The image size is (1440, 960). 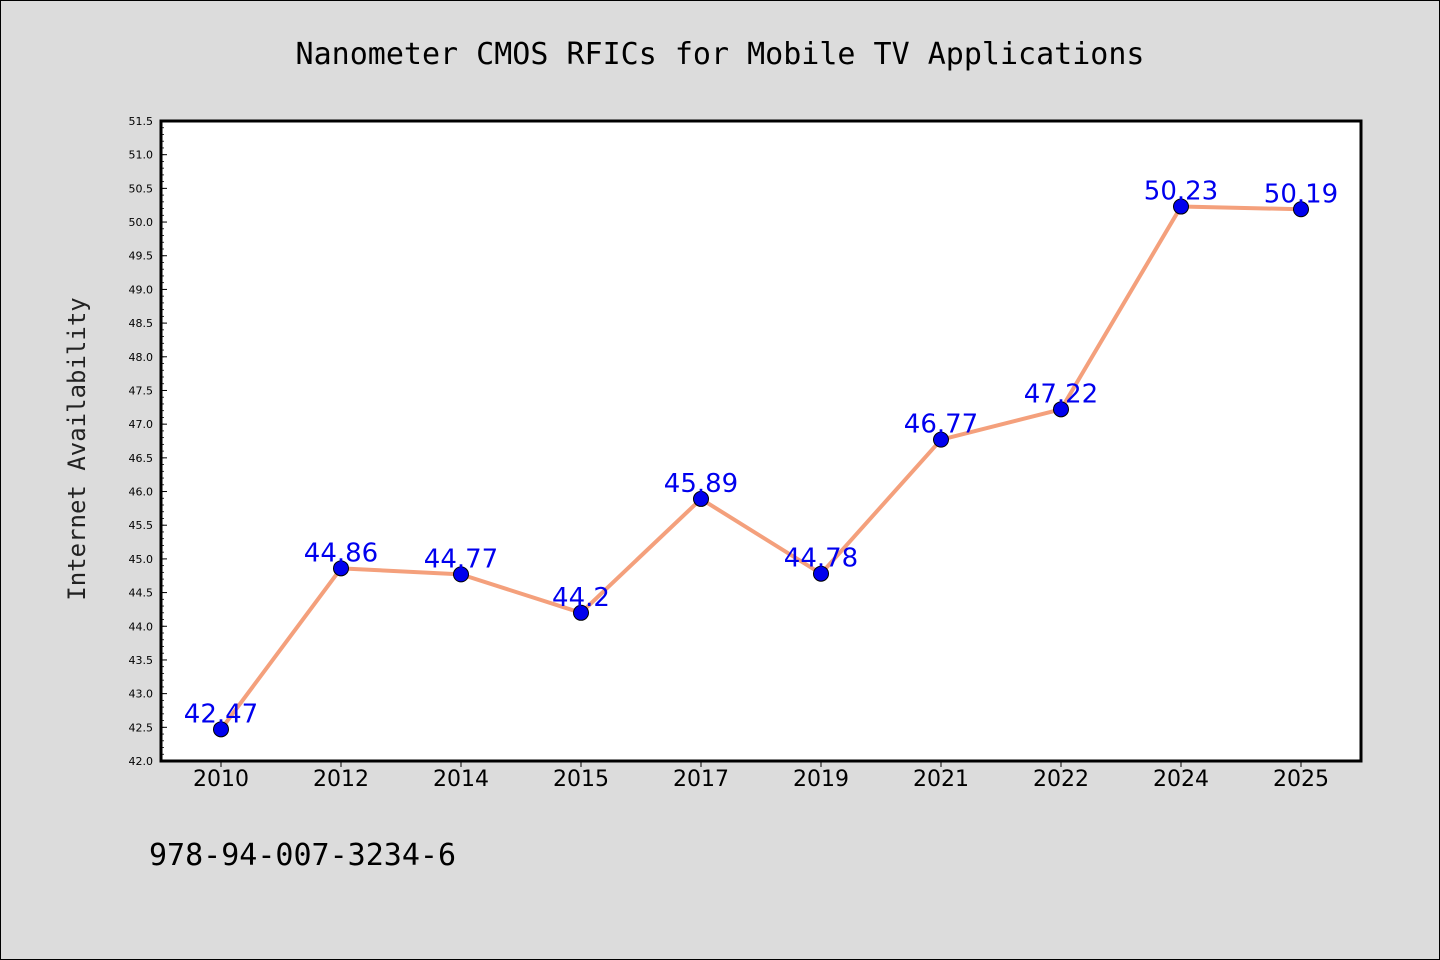 I want to click on data-label: 42.47, so click(x=221, y=714).